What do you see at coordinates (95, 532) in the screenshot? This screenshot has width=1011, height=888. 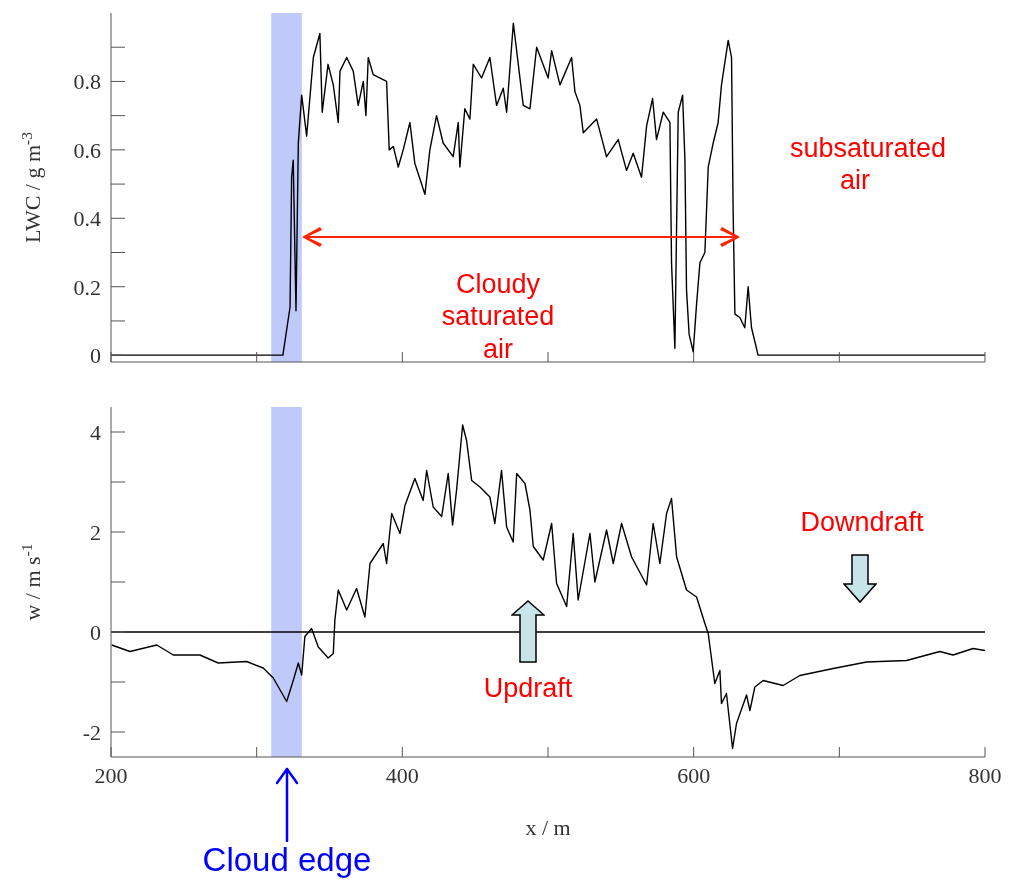 I see `y-tick-label: 2` at bounding box center [95, 532].